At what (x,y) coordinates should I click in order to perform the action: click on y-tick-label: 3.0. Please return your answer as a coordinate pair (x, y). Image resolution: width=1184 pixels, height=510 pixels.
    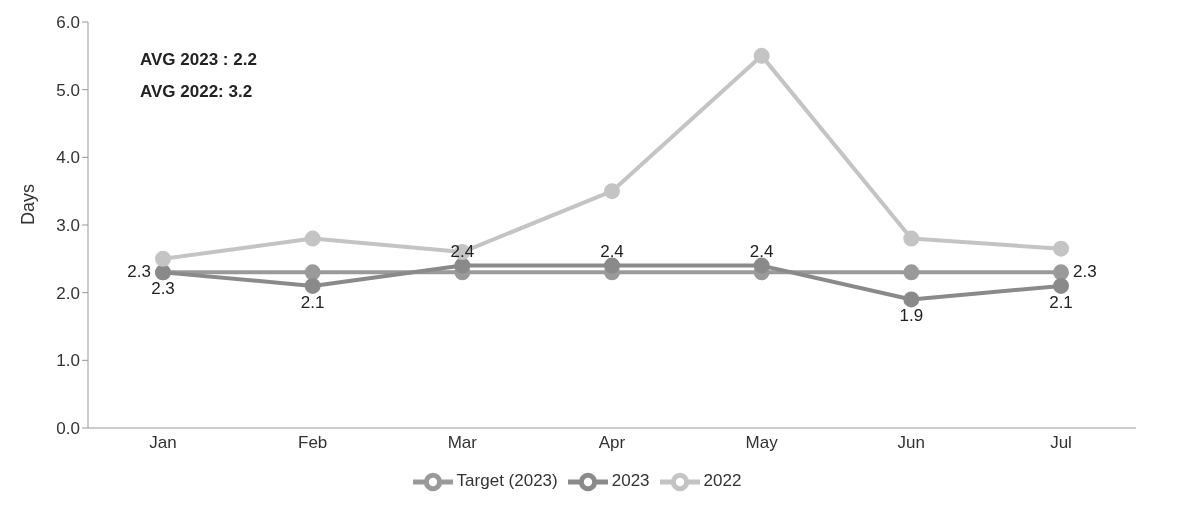
    Looking at the image, I should click on (68, 226).